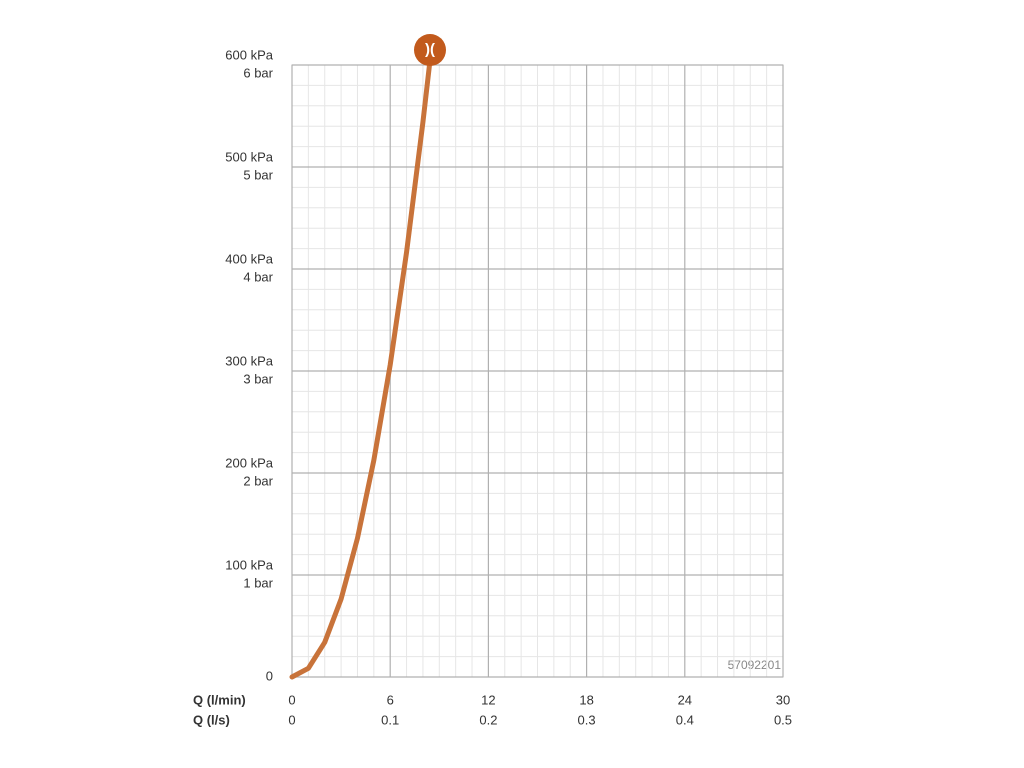 The height and width of the screenshot is (768, 1024). What do you see at coordinates (685, 719) in the screenshot?
I see `x2-tick-label: 0.4` at bounding box center [685, 719].